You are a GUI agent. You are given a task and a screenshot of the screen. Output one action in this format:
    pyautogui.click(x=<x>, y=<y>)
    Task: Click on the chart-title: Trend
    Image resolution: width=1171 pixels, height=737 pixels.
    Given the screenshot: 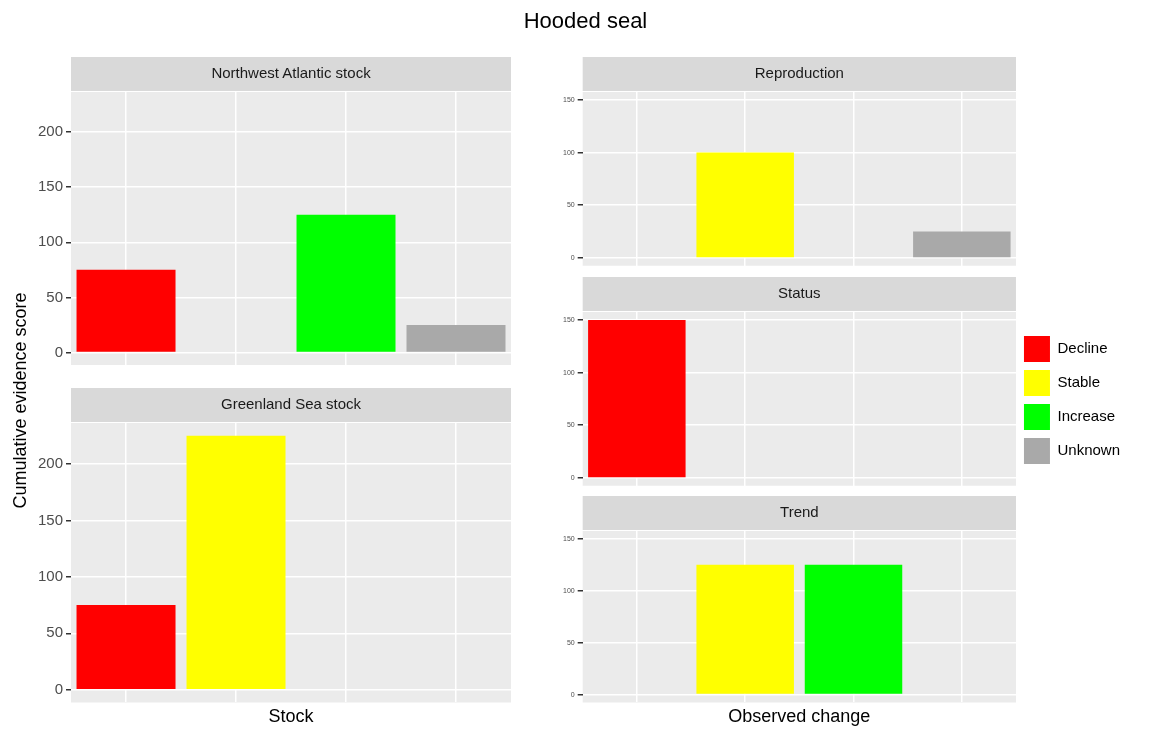 What is the action you would take?
    pyautogui.click(x=799, y=512)
    